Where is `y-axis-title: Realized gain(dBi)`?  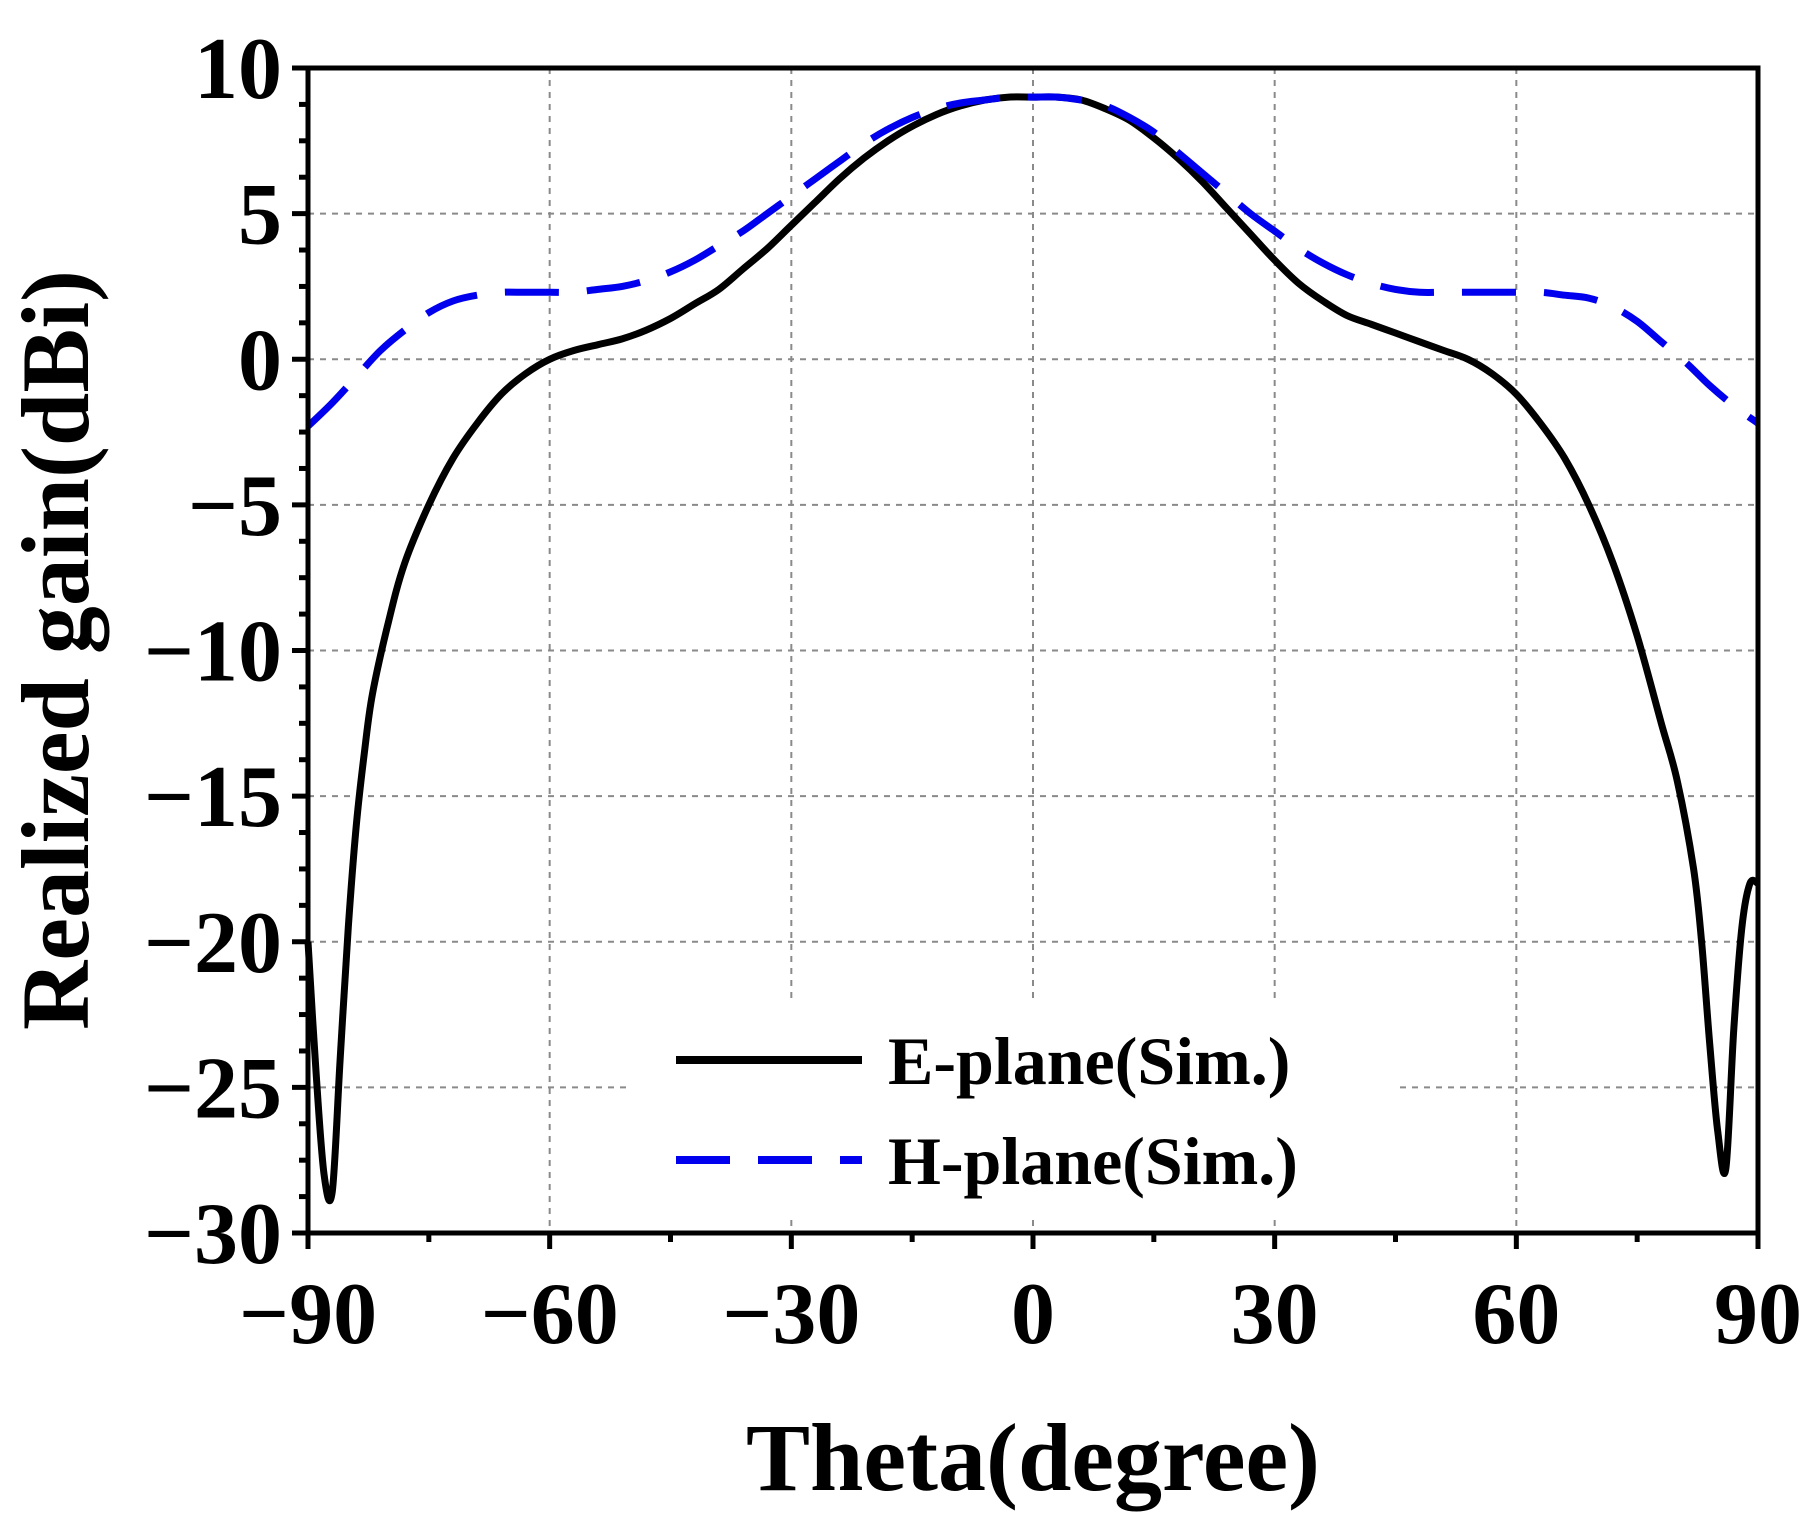 y-axis-title: Realized gain(dBi) is located at coordinates (55, 650).